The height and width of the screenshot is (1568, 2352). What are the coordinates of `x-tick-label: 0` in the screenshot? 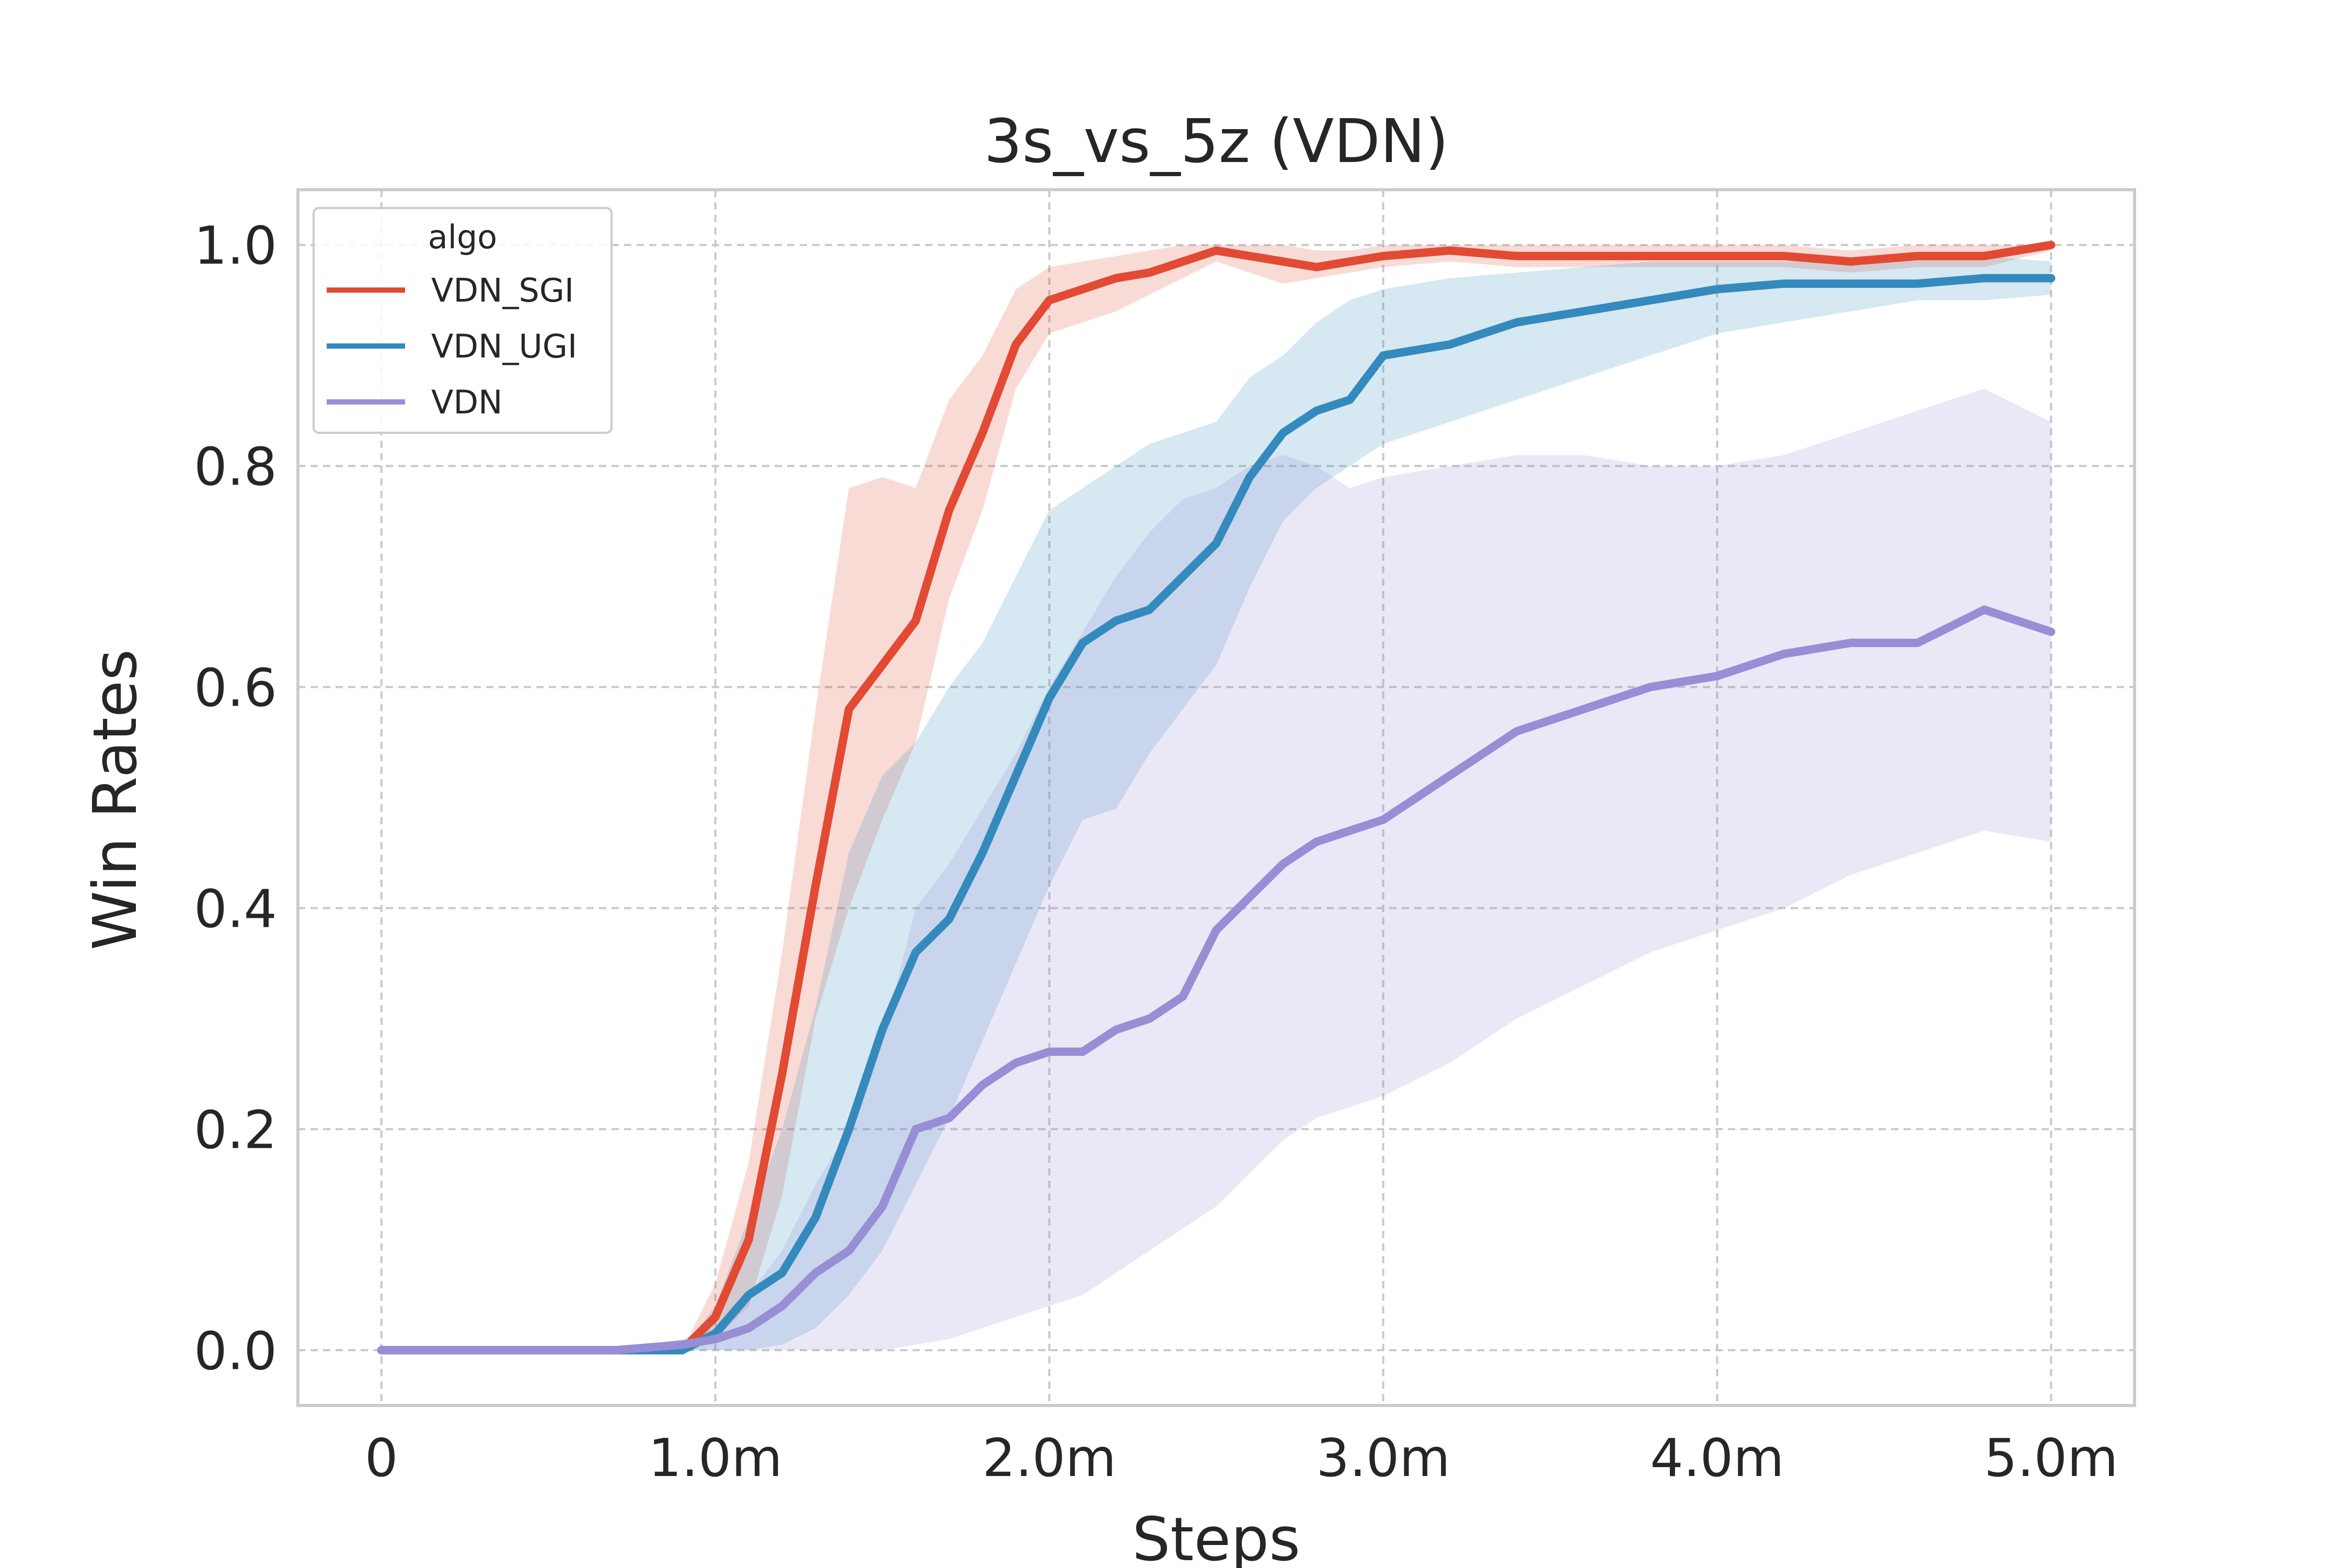 It's located at (381, 1458).